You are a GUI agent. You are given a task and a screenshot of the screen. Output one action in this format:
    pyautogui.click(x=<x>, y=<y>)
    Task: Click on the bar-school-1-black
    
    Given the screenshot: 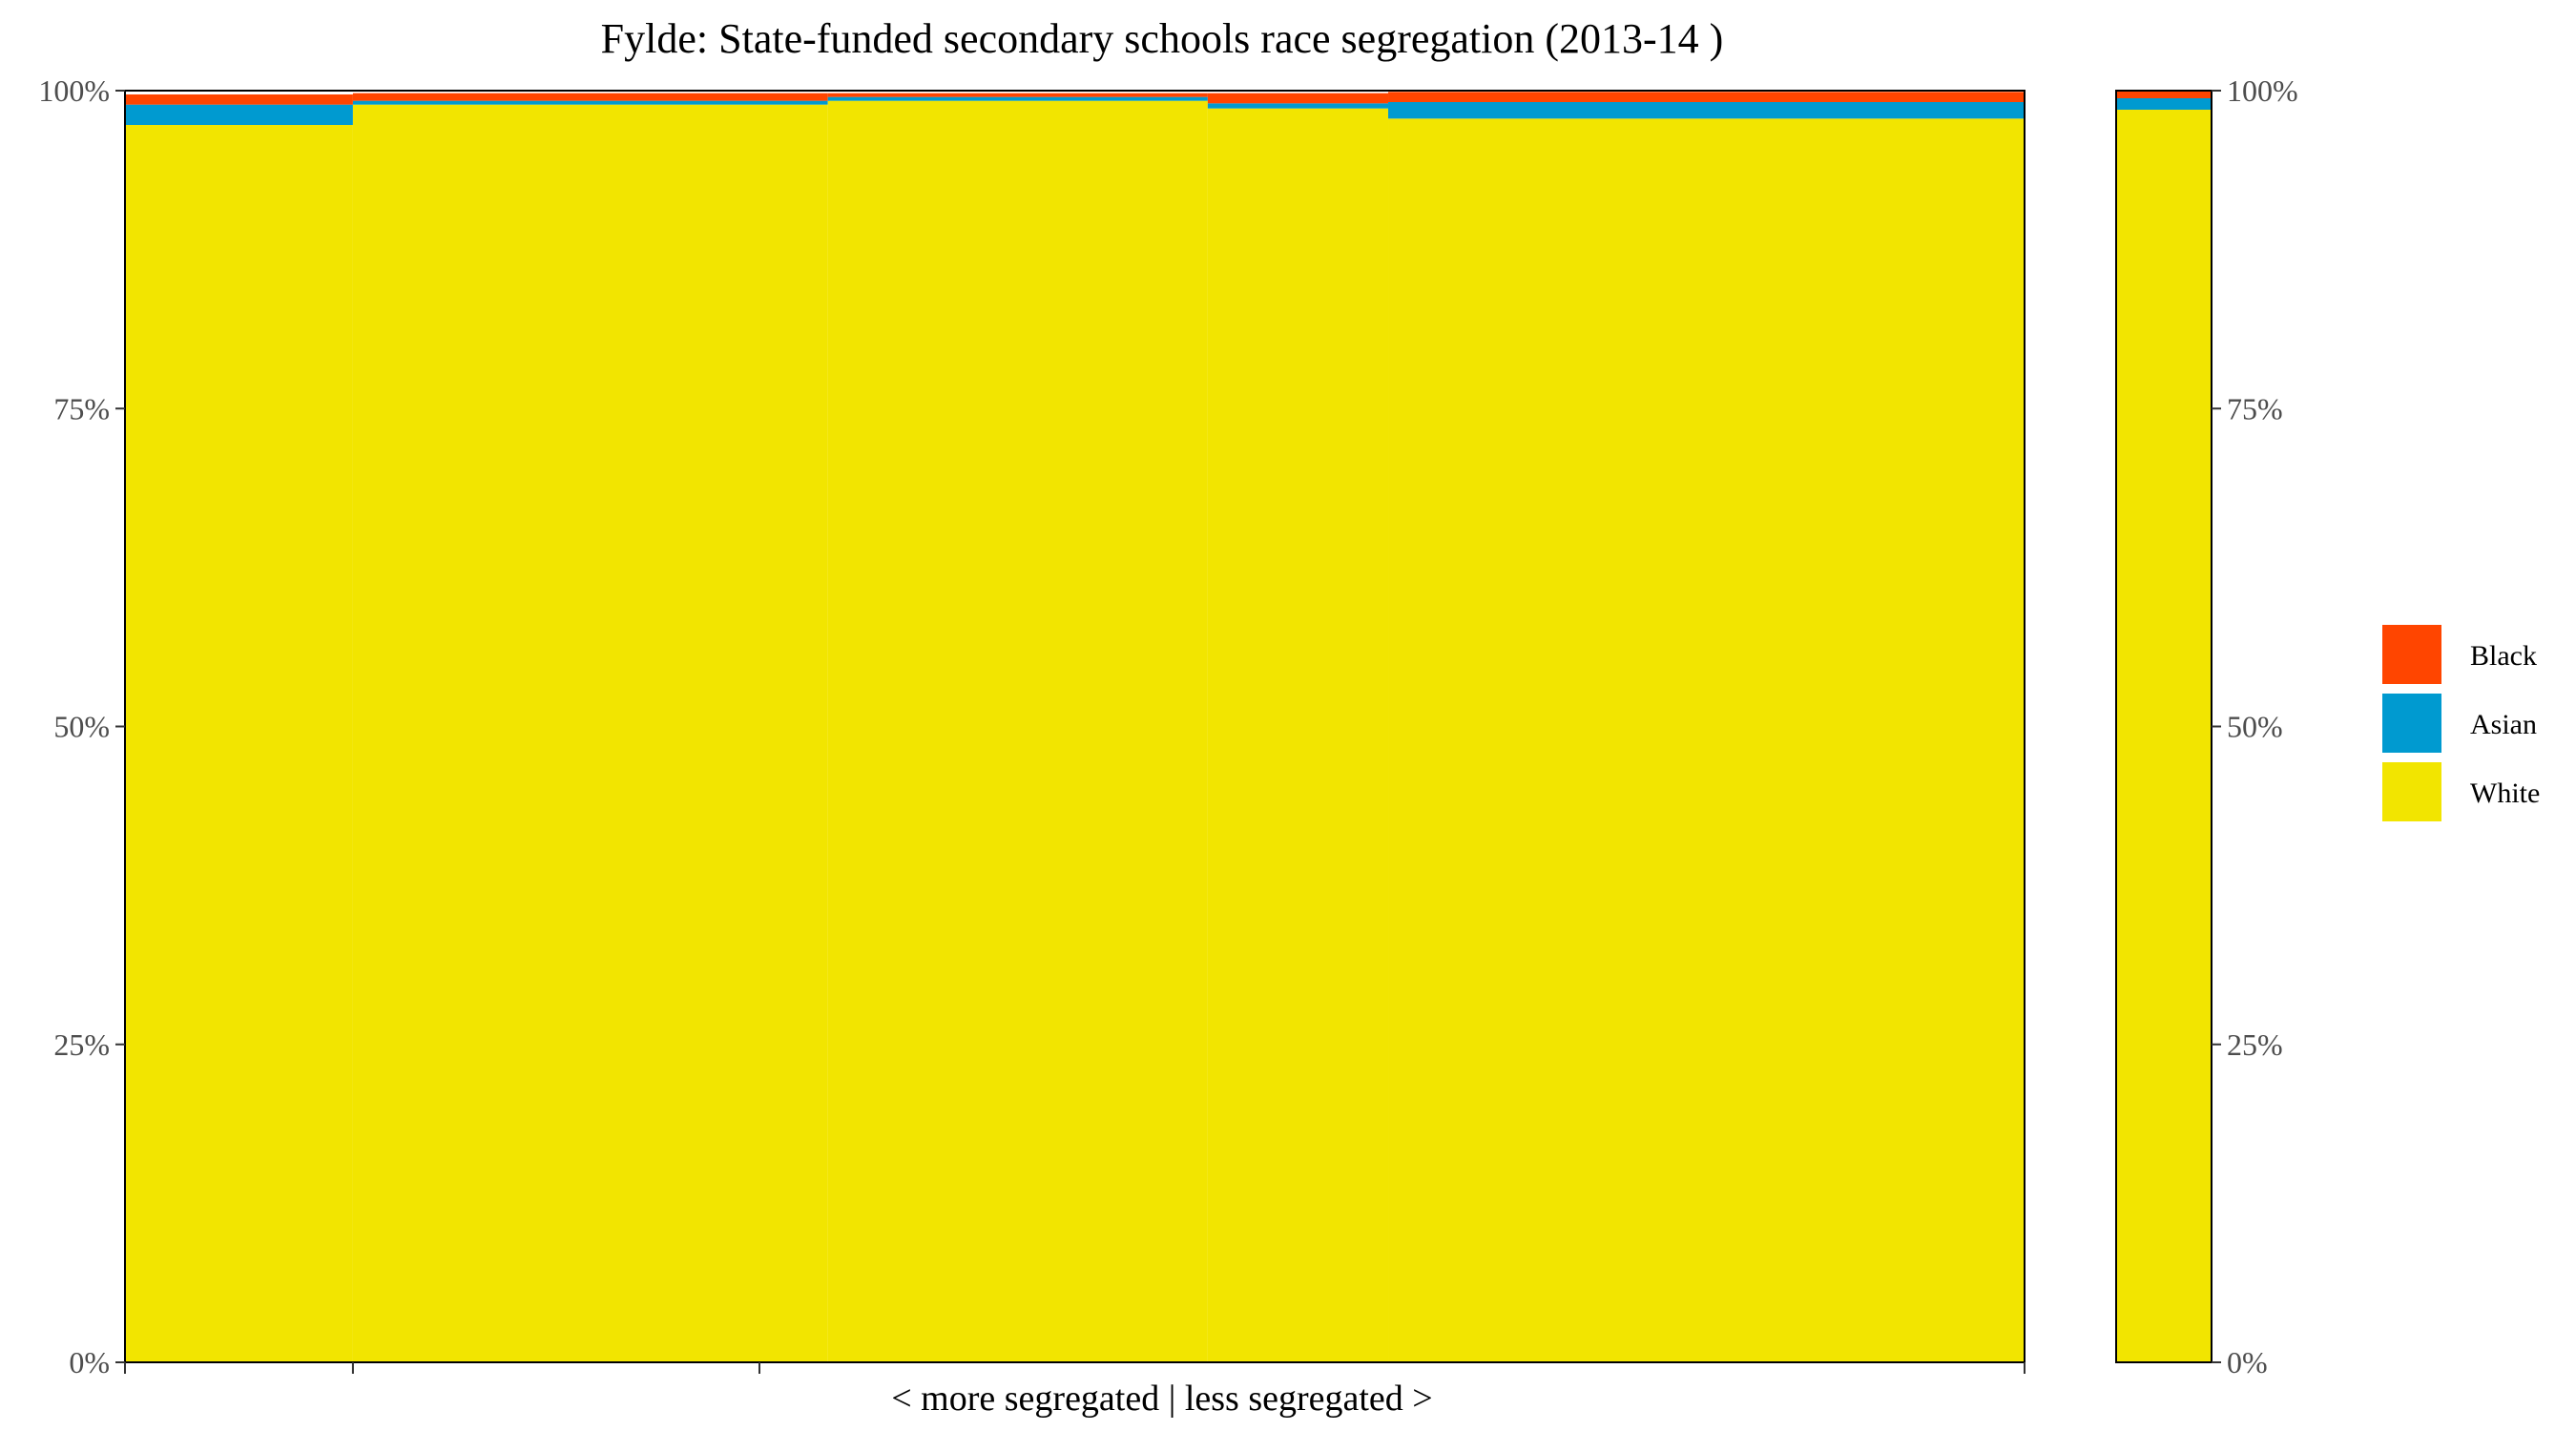 What is the action you would take?
    pyautogui.click(x=239, y=99)
    